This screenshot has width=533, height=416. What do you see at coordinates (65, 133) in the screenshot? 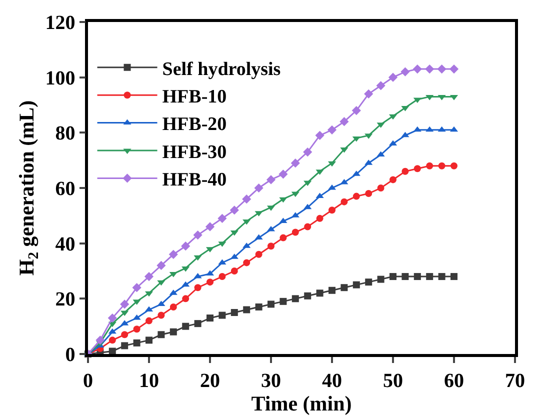
I see `y-tick-label: 80` at bounding box center [65, 133].